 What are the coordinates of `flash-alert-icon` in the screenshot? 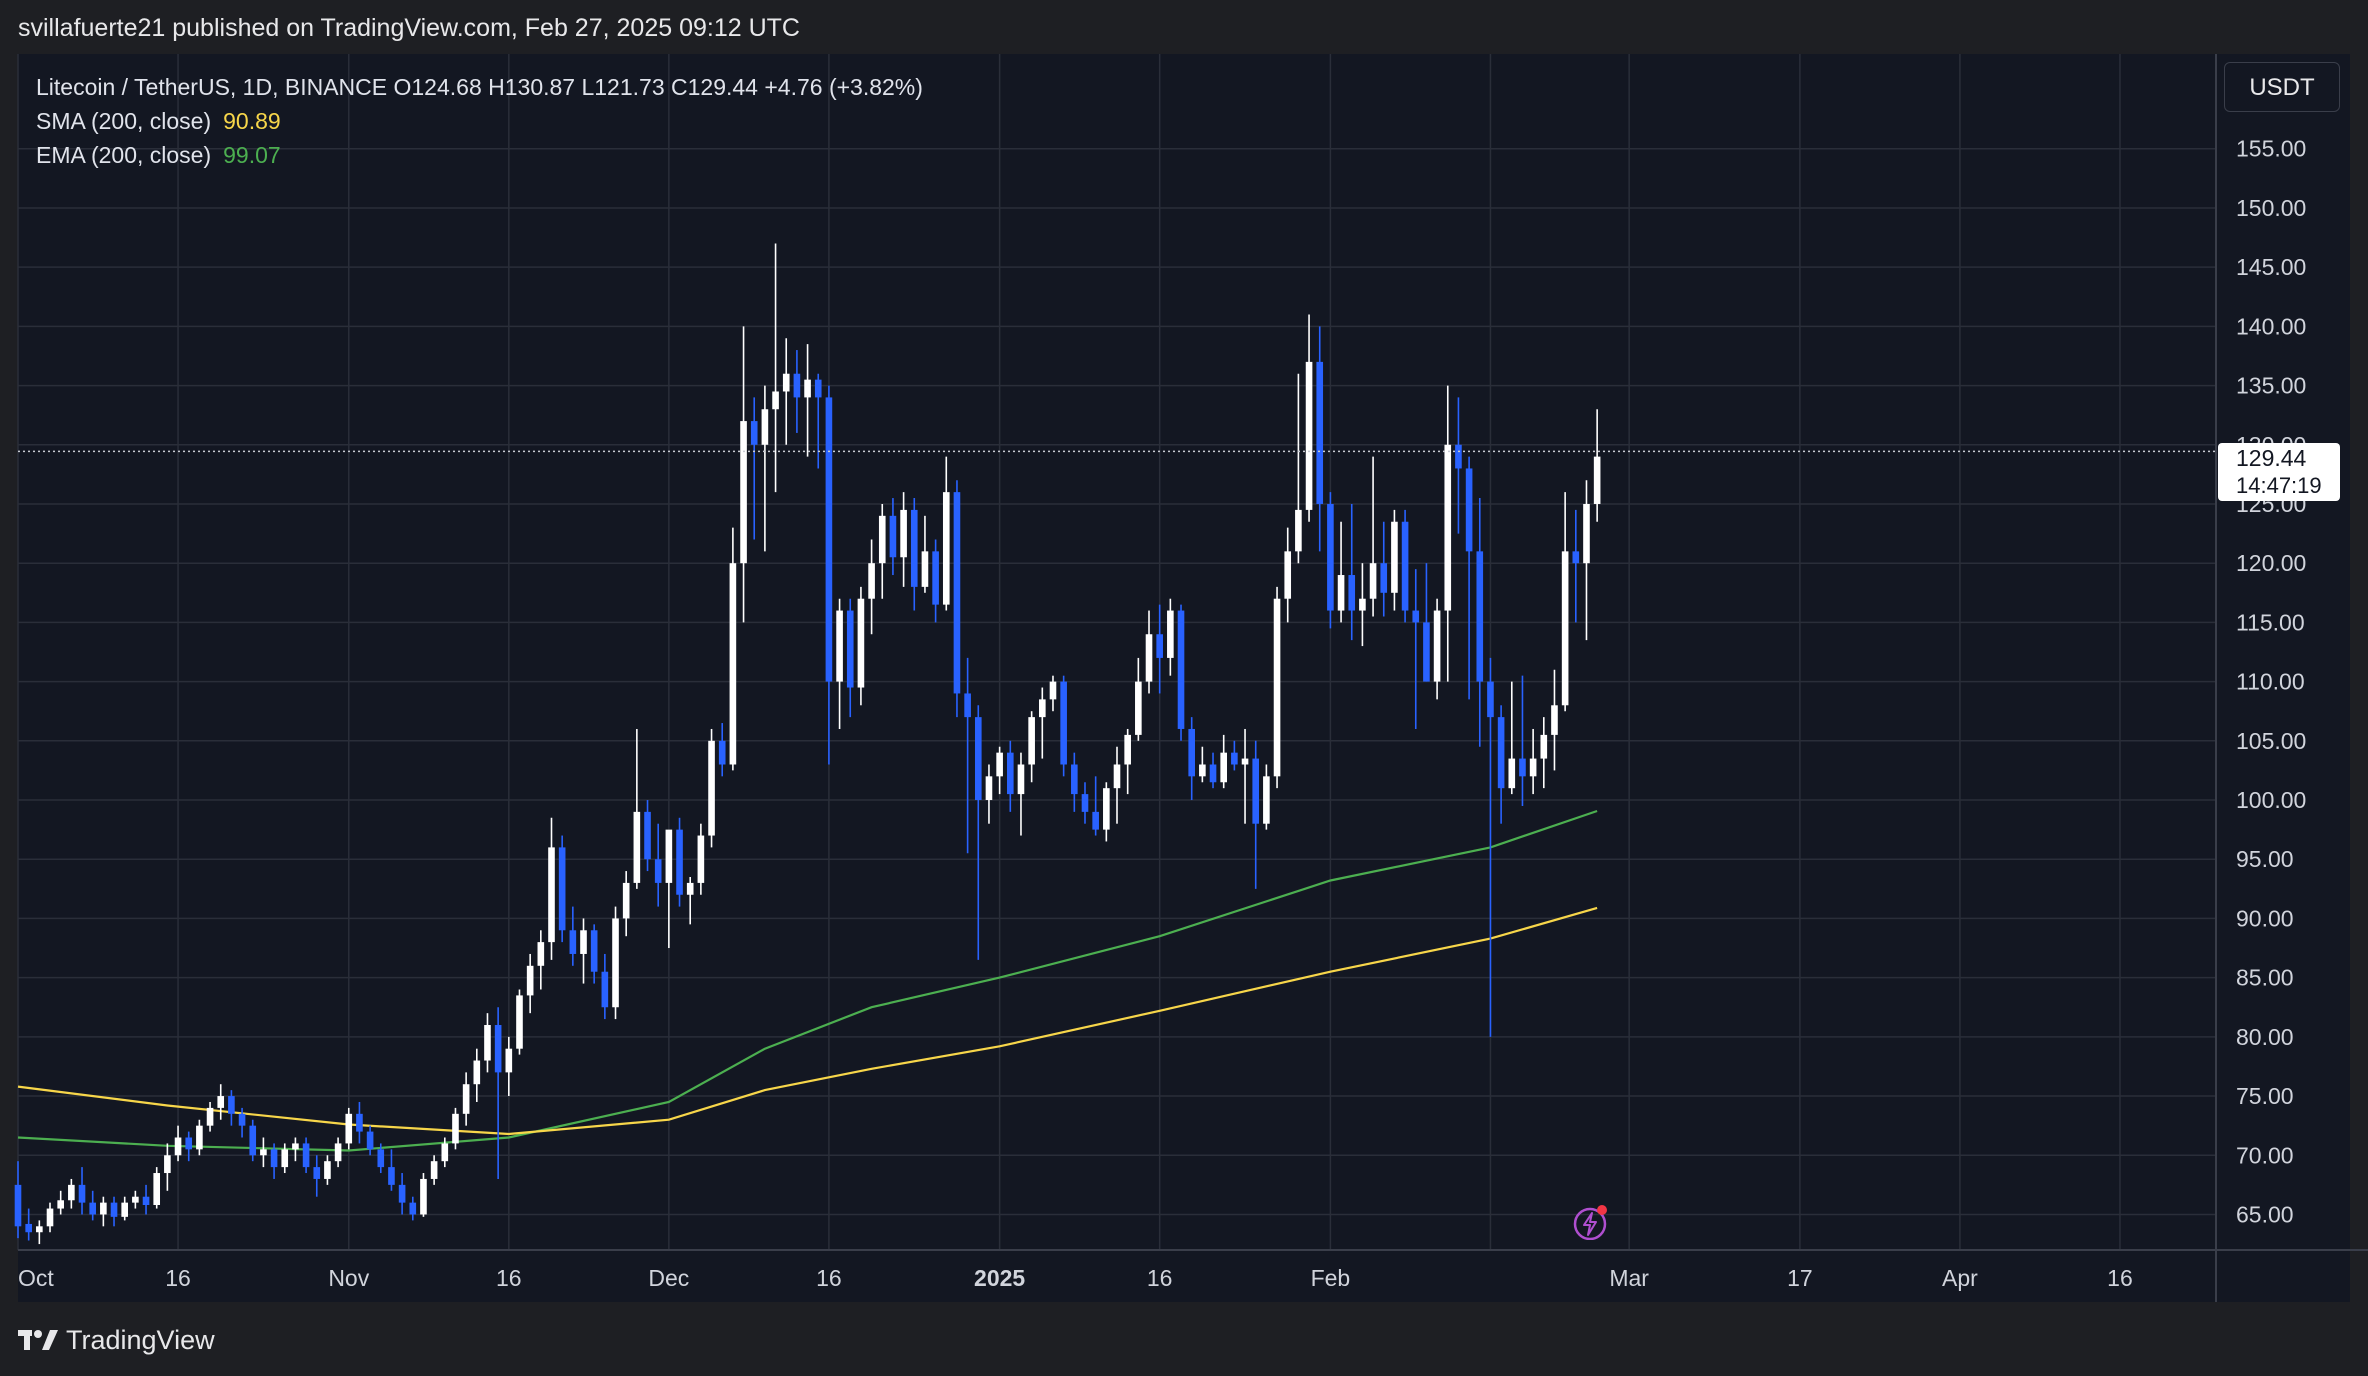 It's located at (1590, 1222).